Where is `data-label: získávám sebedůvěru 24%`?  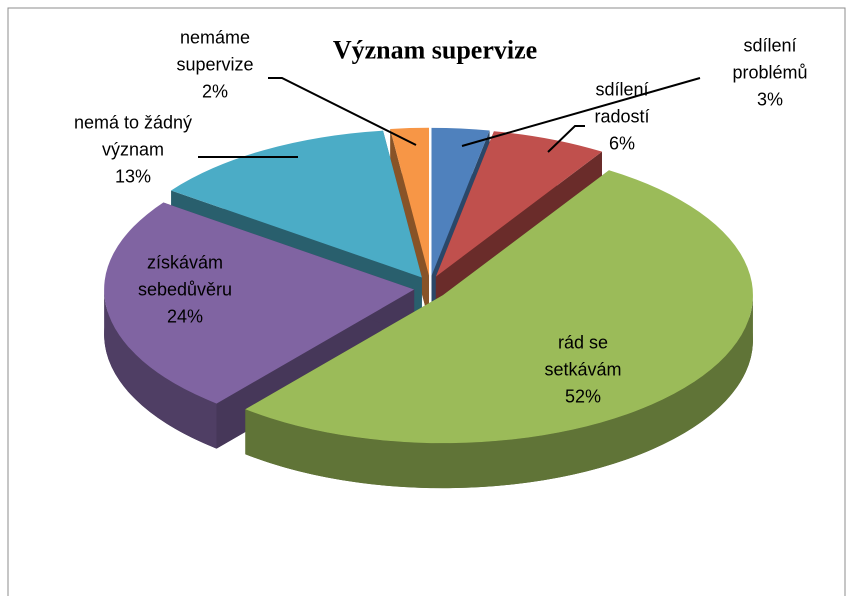
data-label: získávám sebedůvěru 24% is located at coordinates (185, 290).